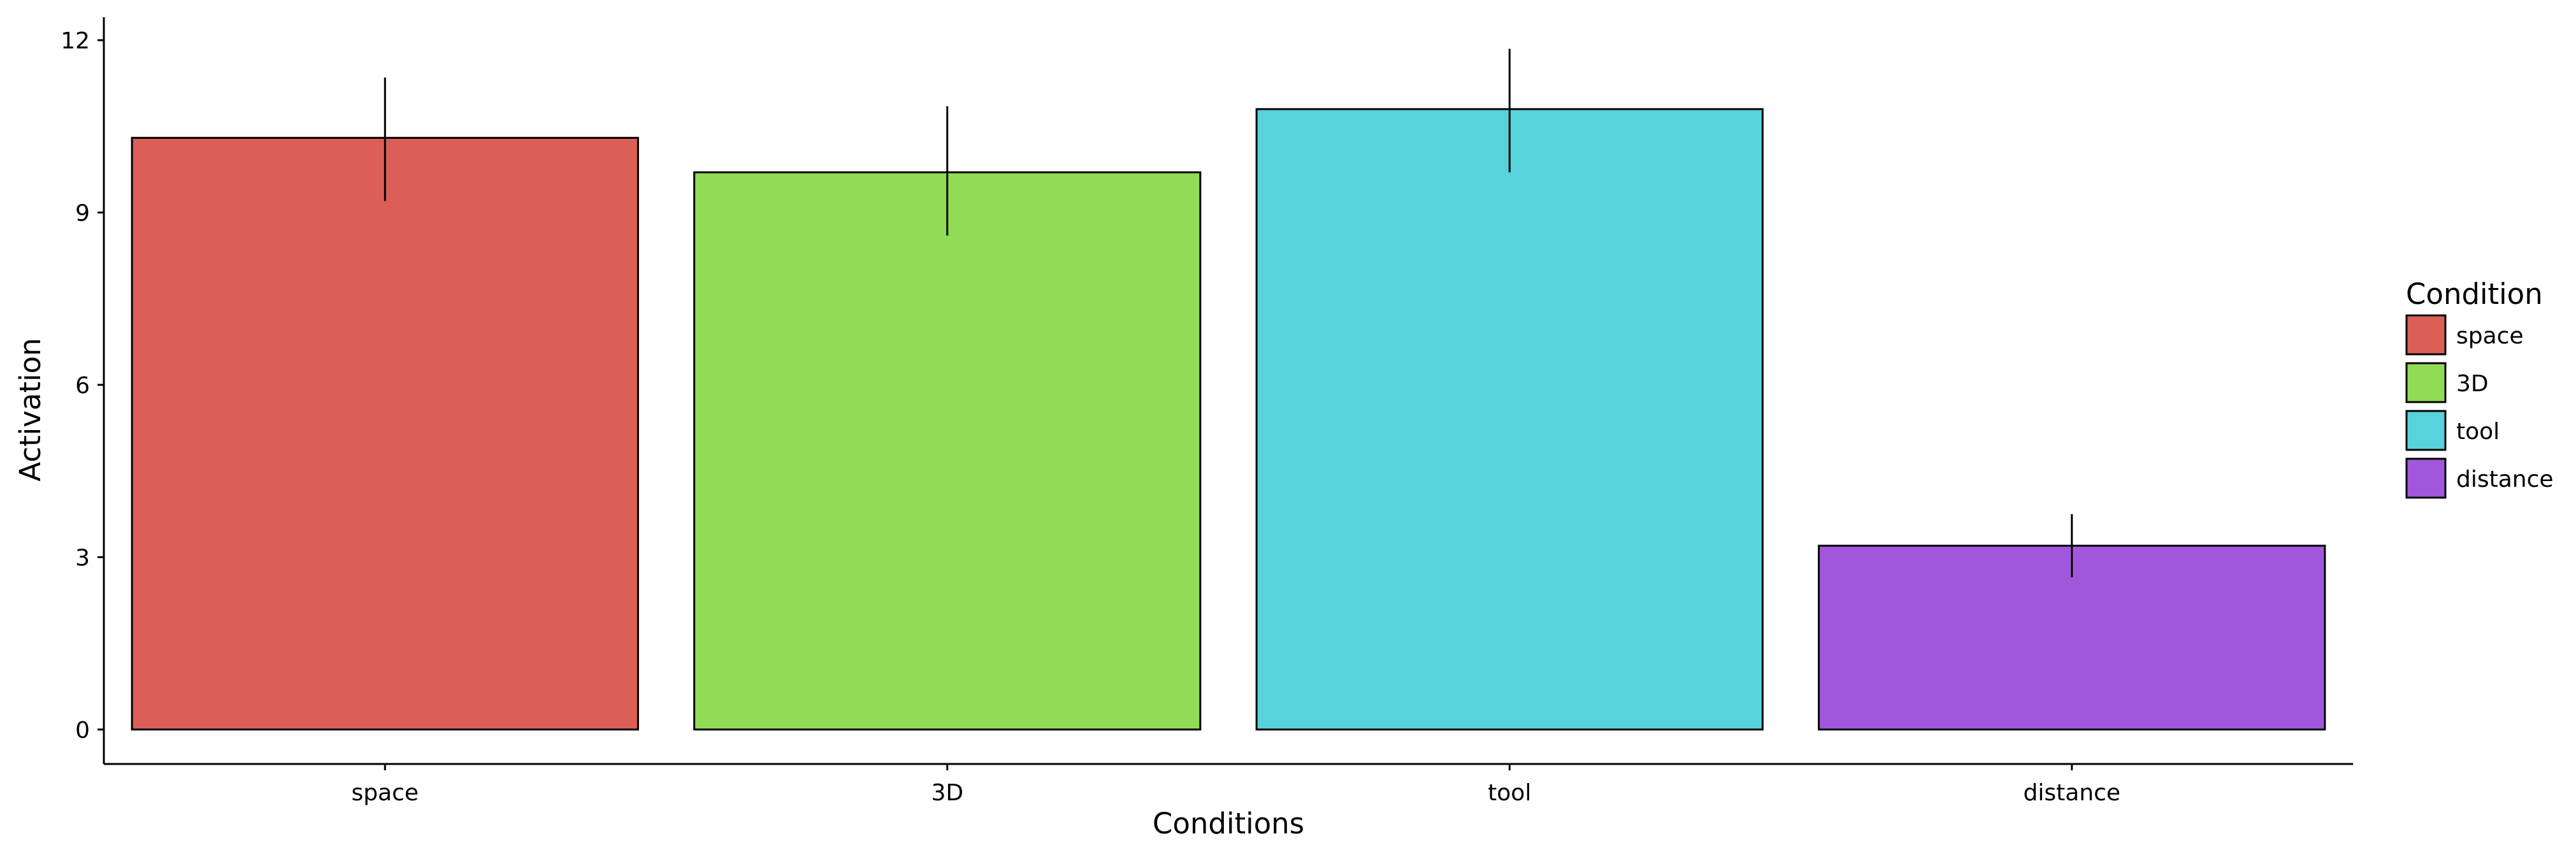 This screenshot has height=850, width=2576. Describe the element at coordinates (385, 793) in the screenshot. I see `x-tick-label: space` at that location.